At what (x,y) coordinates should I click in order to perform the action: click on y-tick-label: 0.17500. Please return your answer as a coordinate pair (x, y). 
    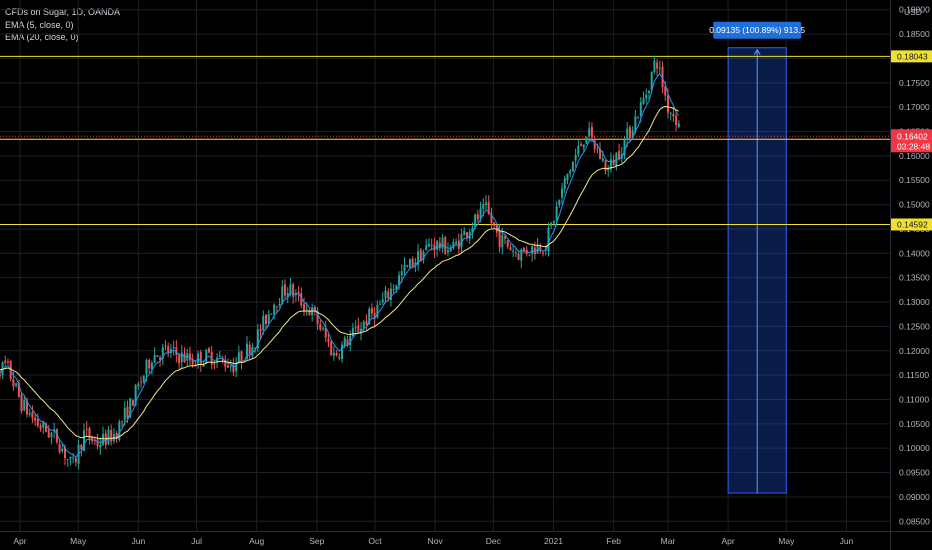
    Looking at the image, I should click on (914, 83).